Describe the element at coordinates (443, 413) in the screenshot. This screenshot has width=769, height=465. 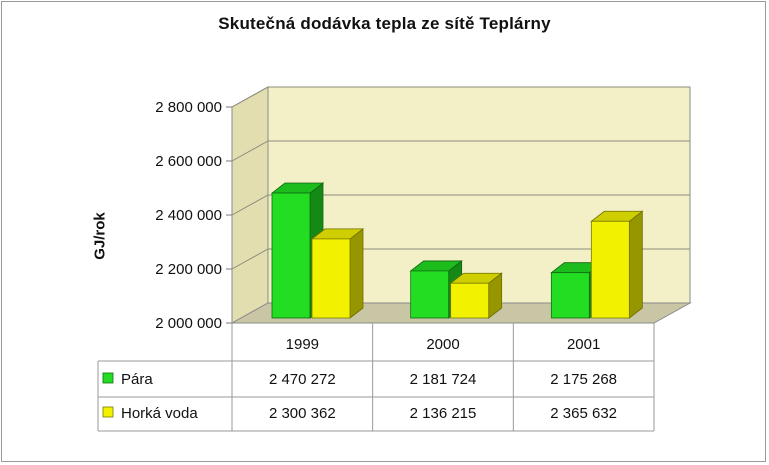
I see `data-label: 2 136 215` at that location.